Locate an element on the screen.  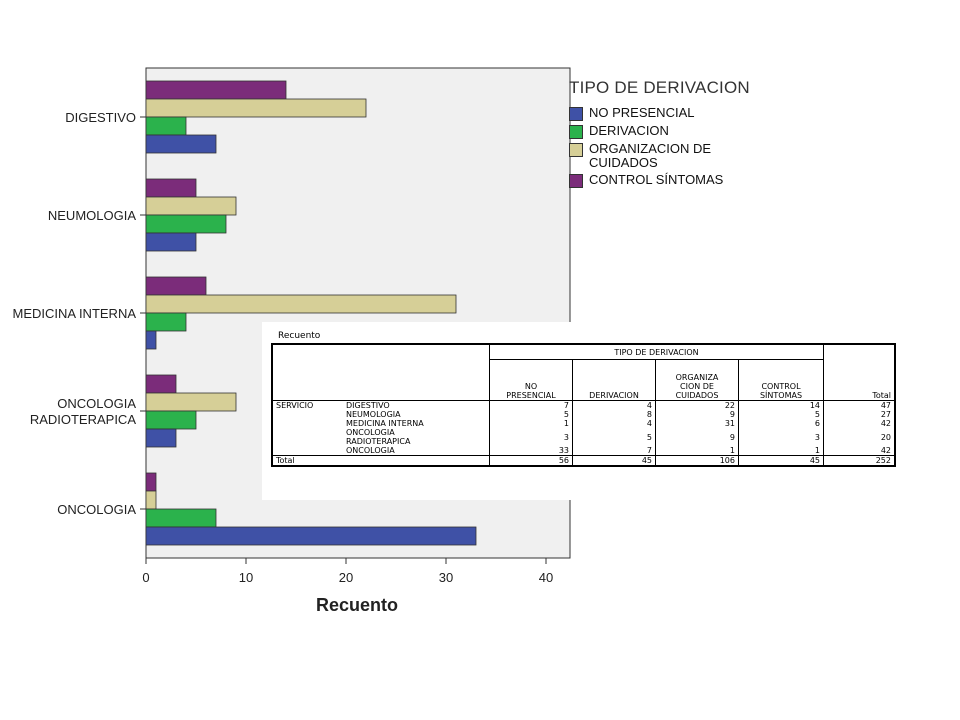
legend-item: NO PRESENCIAL is located at coordinates (669, 113).